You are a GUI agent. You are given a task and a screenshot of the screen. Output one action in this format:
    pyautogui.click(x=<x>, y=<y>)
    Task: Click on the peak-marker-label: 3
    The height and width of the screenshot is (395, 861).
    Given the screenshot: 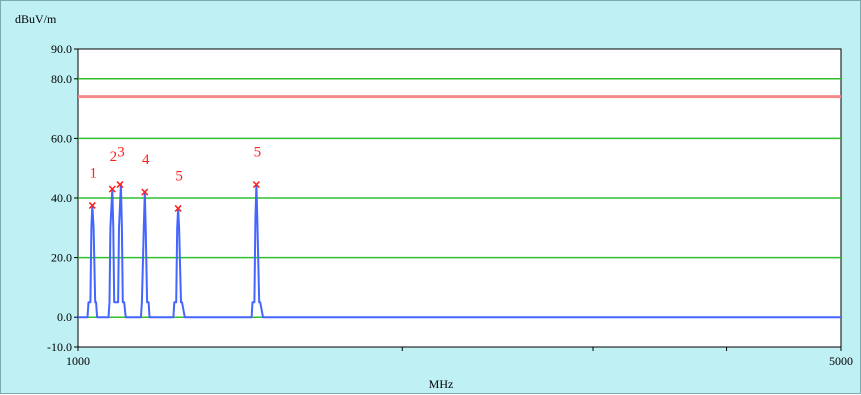 What is the action you would take?
    pyautogui.click(x=121, y=153)
    